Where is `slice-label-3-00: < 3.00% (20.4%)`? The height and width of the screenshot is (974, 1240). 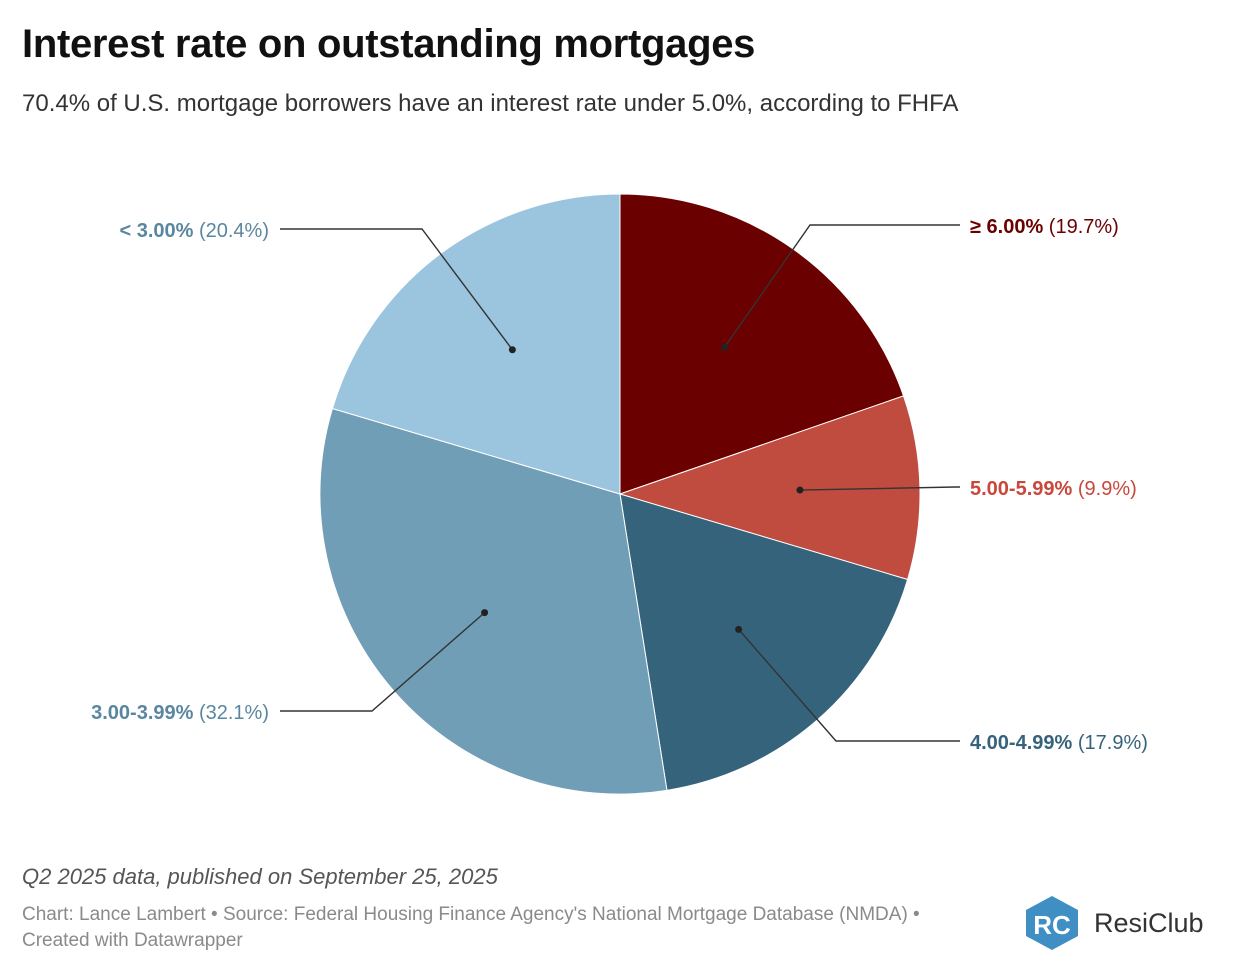
slice-label-3-00: < 3.00% (20.4%) is located at coordinates (194, 231).